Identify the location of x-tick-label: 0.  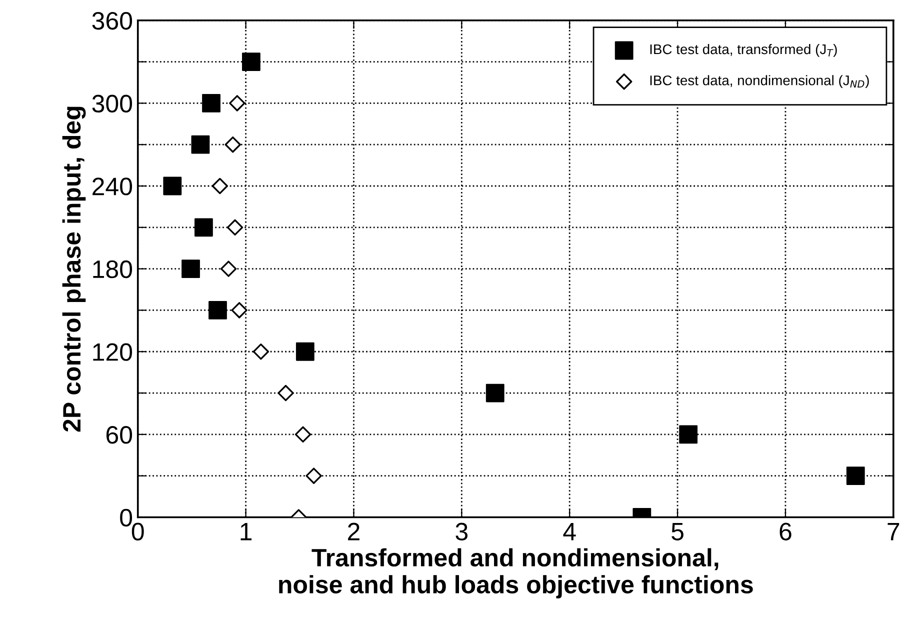
(138, 531).